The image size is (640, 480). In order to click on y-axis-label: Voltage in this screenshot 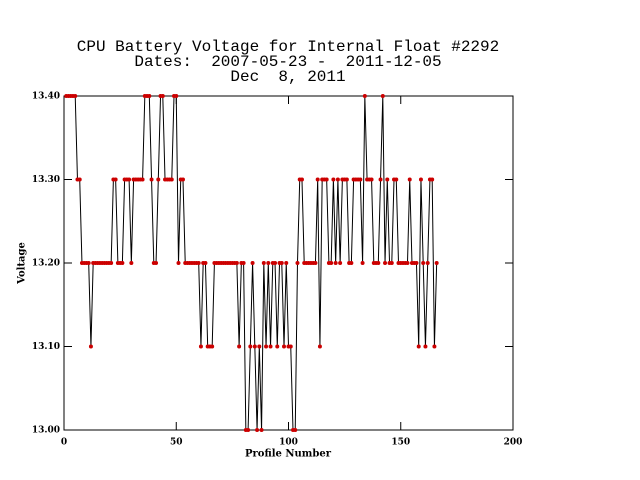, I will do `click(22, 263)`.